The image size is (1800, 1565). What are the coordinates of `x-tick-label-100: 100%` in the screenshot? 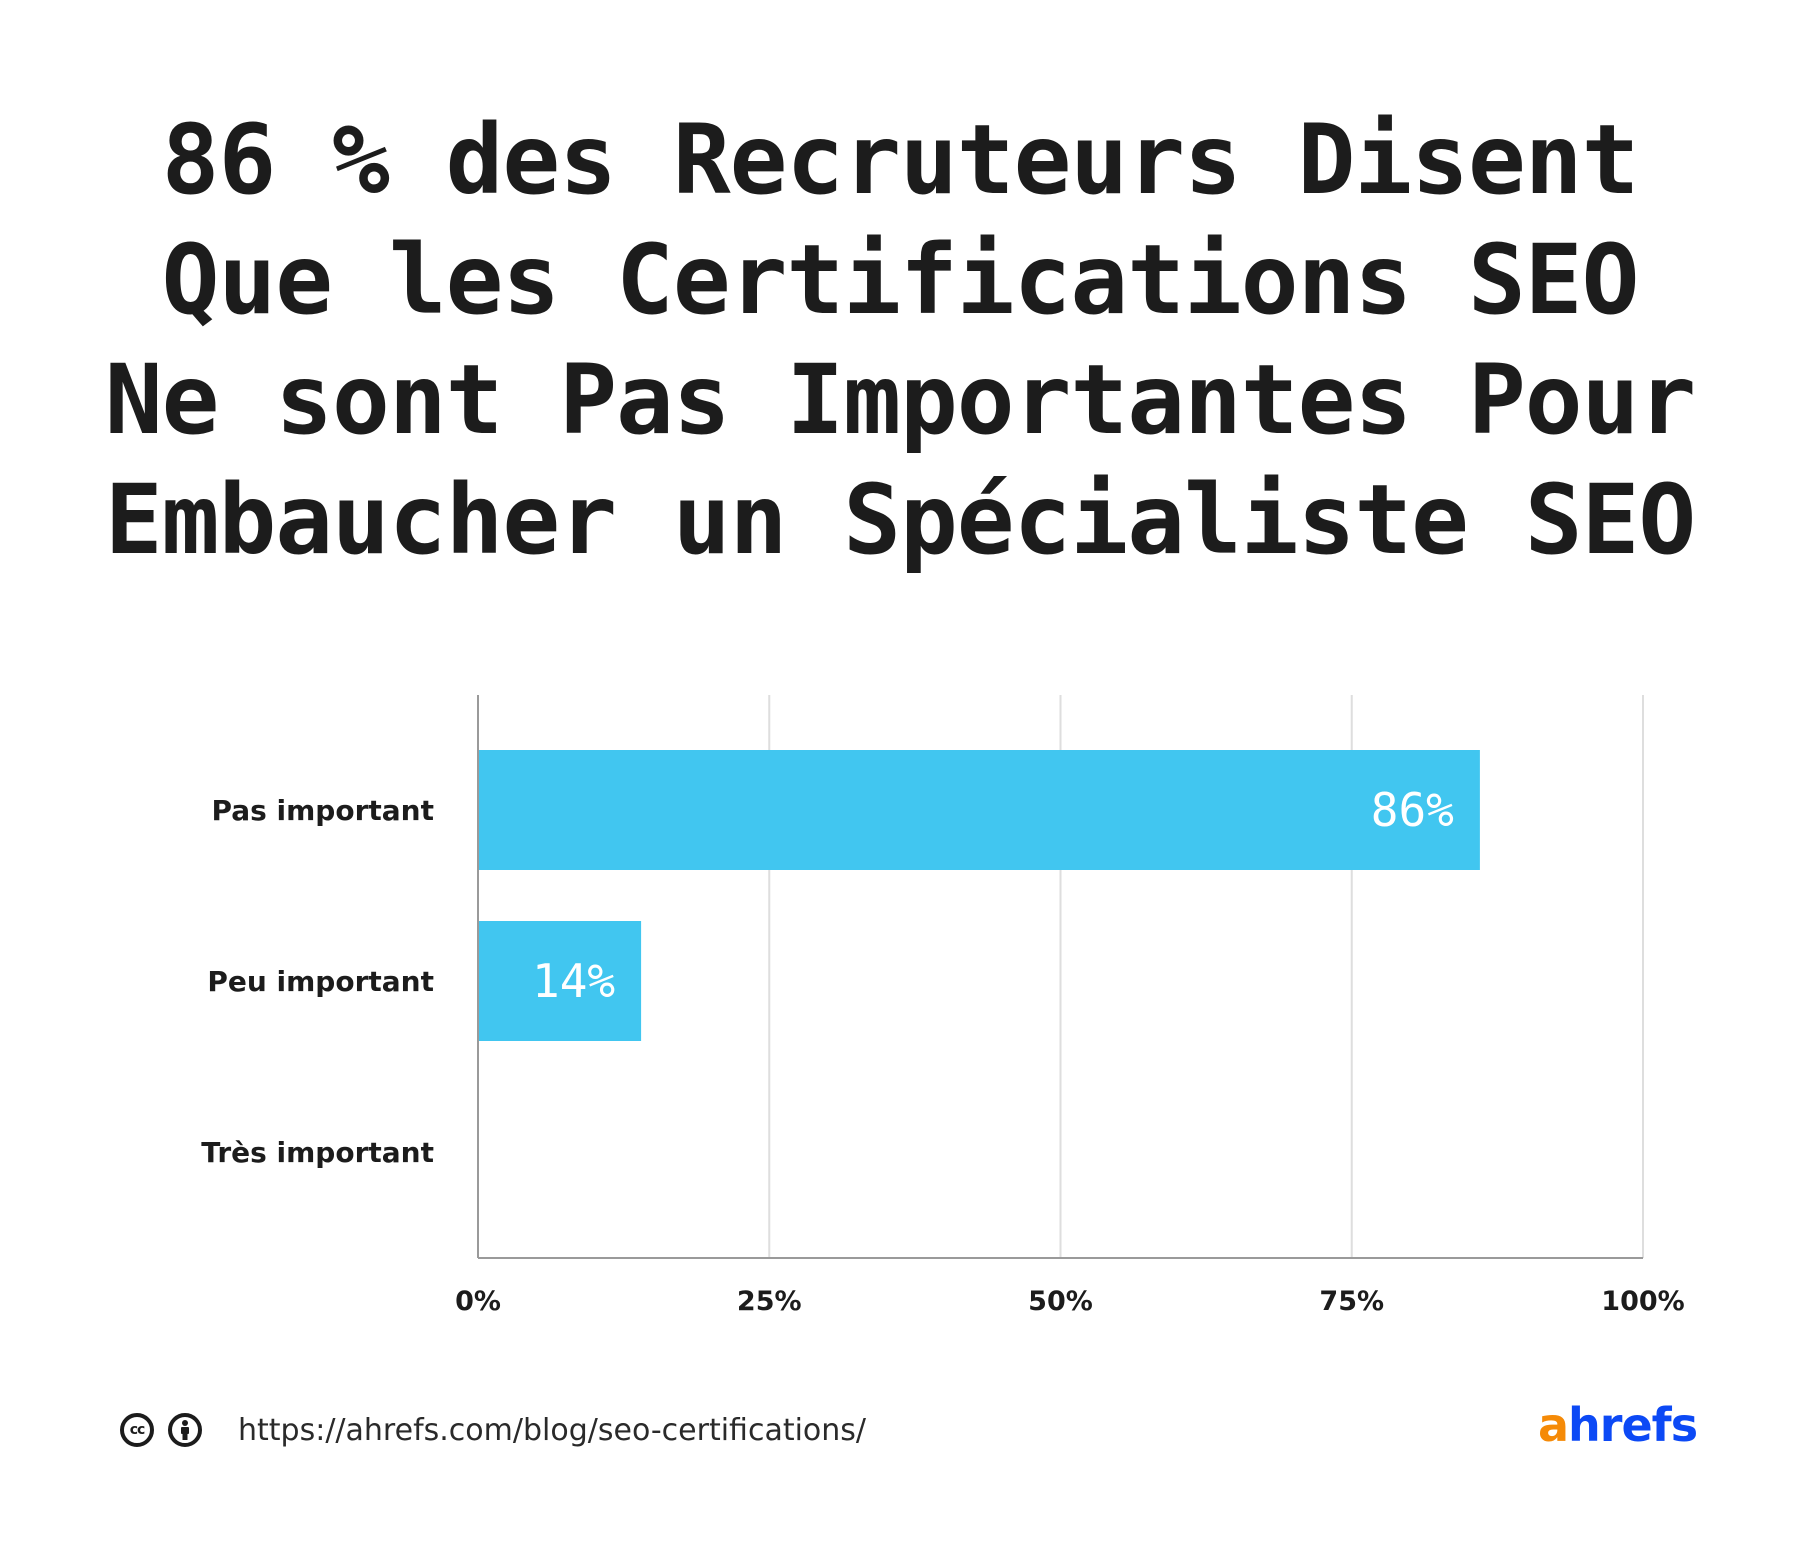 It's located at (1642, 1301).